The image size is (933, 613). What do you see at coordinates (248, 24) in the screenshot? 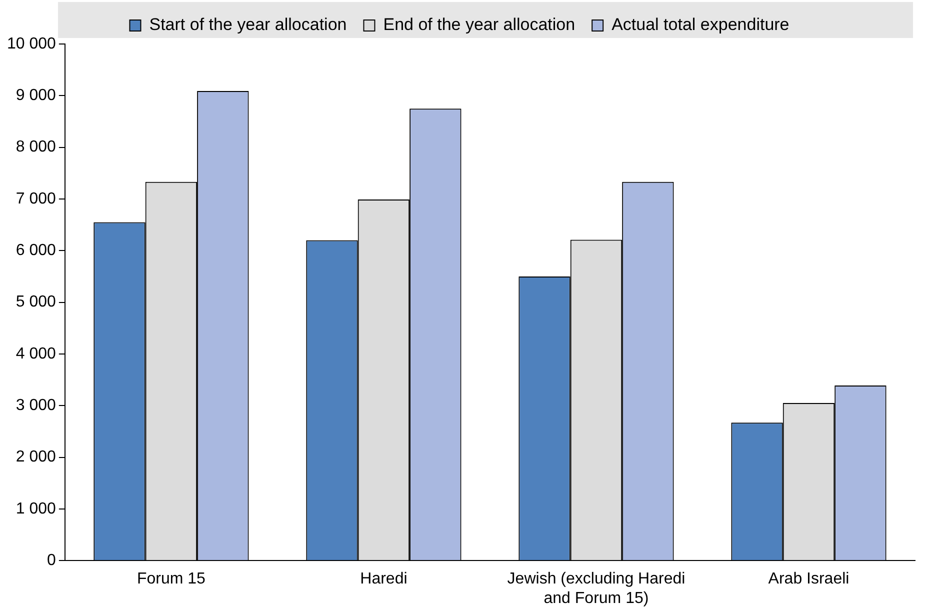
I see `legend-label: Start of the year allocation` at bounding box center [248, 24].